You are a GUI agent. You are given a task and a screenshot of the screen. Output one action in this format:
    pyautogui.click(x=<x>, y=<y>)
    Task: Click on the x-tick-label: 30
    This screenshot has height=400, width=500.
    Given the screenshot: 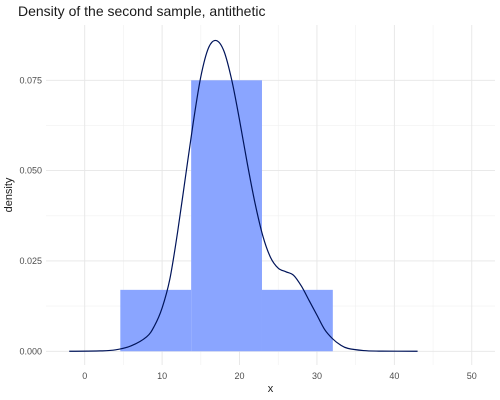 What is the action you would take?
    pyautogui.click(x=317, y=376)
    